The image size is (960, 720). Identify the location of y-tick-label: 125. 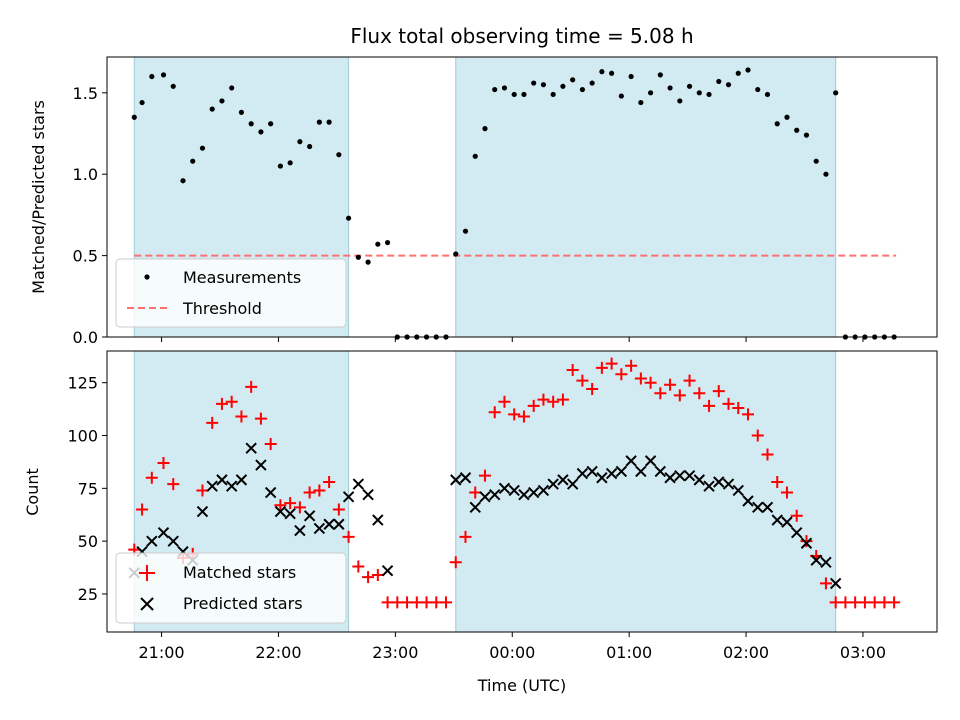
(82, 383).